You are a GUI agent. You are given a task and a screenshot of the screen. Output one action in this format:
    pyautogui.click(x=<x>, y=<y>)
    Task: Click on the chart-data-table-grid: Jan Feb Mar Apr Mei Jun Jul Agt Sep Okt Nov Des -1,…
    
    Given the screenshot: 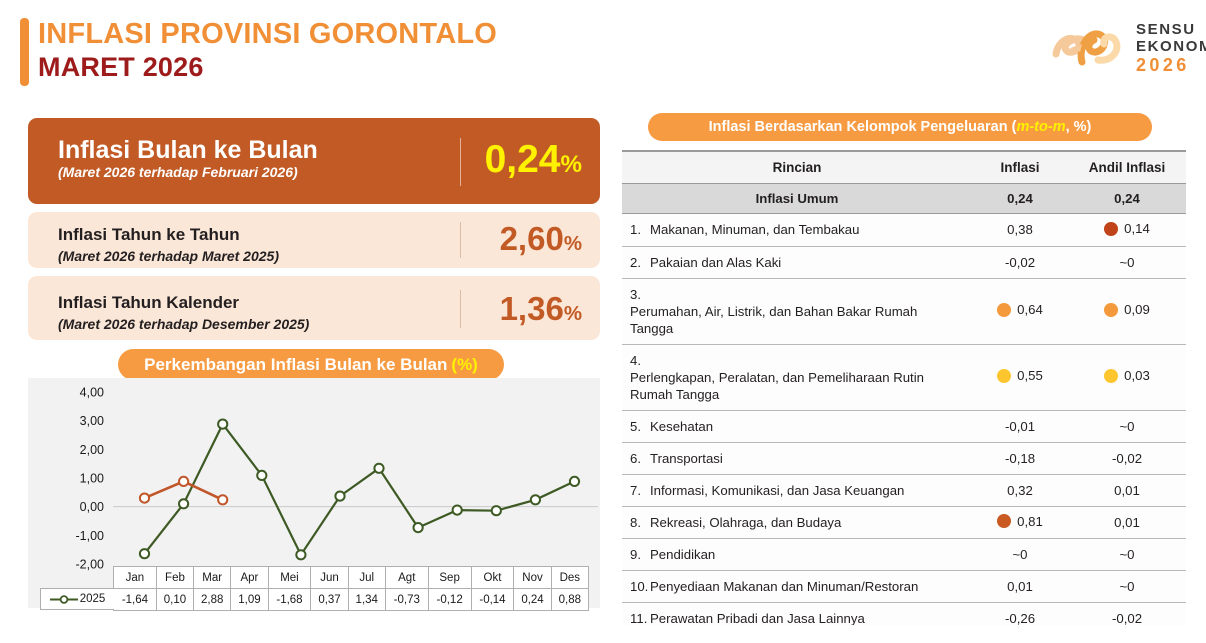 What is the action you would take?
    pyautogui.click(x=351, y=588)
    